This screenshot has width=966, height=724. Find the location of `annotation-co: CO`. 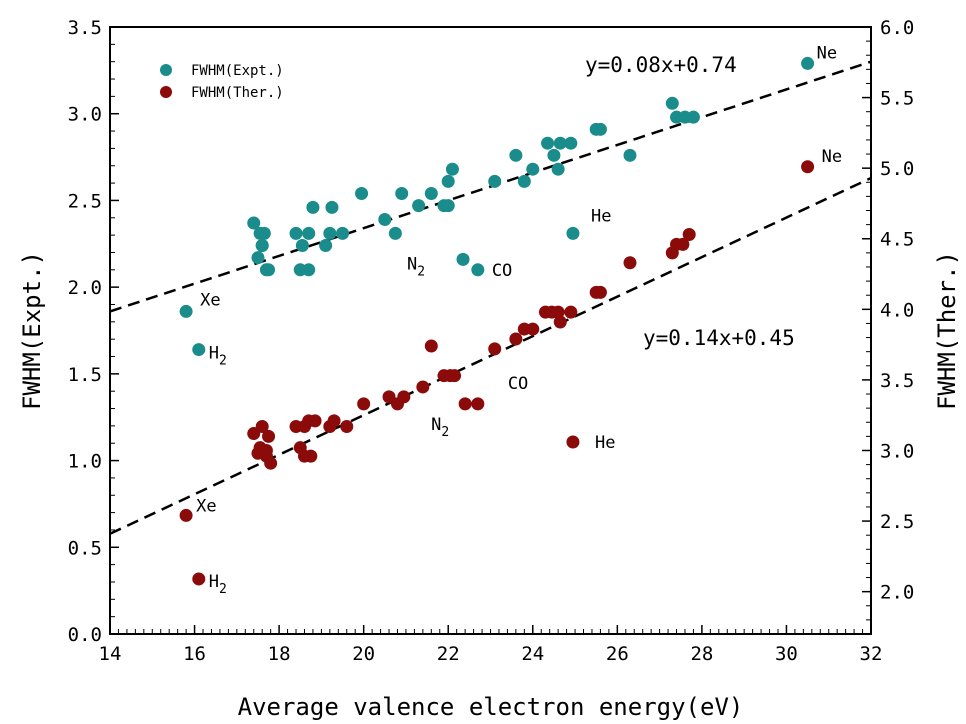

annotation-co: CO is located at coordinates (518, 384).